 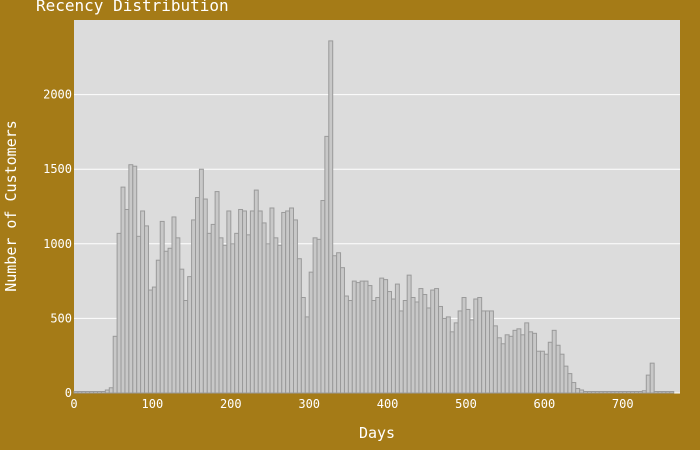 What do you see at coordinates (309, 404) in the screenshot?
I see `x-tick-label: 300` at bounding box center [309, 404].